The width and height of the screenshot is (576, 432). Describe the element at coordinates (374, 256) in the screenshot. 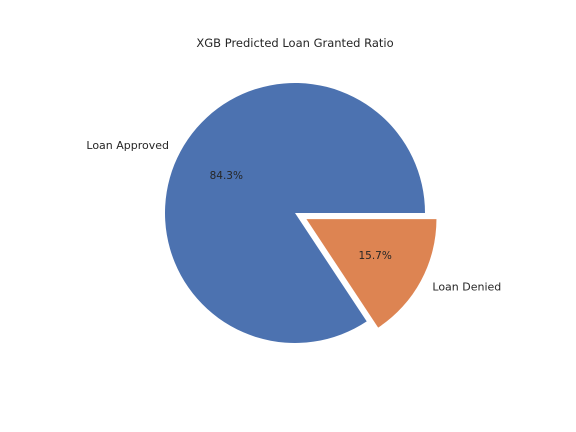

I see `pie-percent-label: 15.7%` at that location.